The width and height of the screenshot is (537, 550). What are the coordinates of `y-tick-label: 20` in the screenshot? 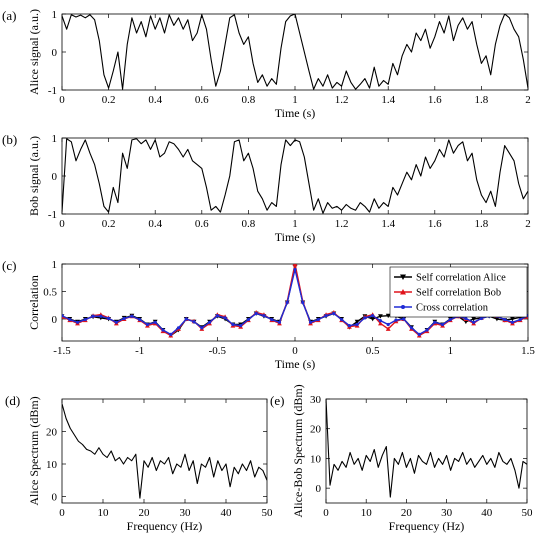 It's located at (52, 433).